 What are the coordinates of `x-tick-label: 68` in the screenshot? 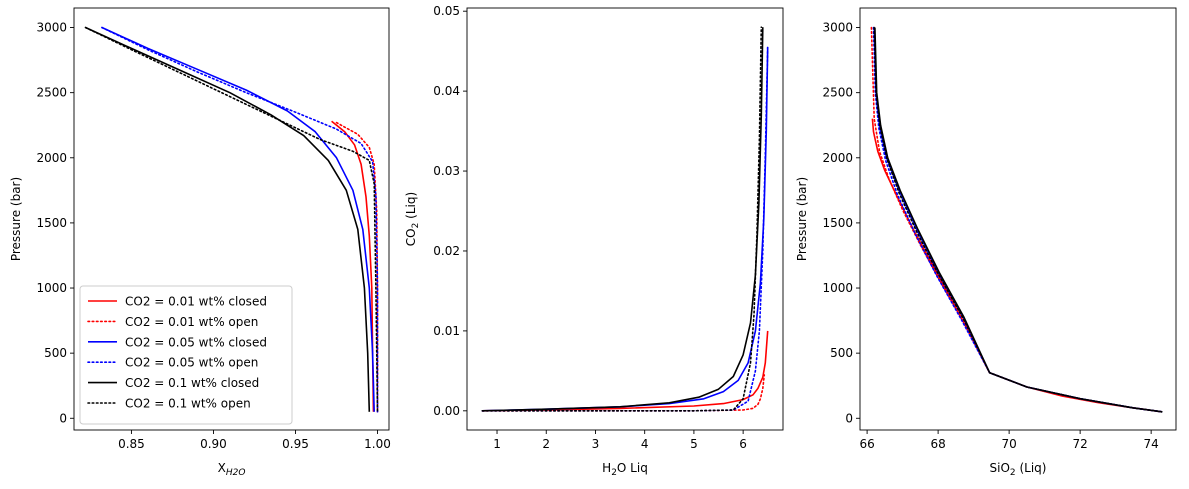 It's located at (937, 444).